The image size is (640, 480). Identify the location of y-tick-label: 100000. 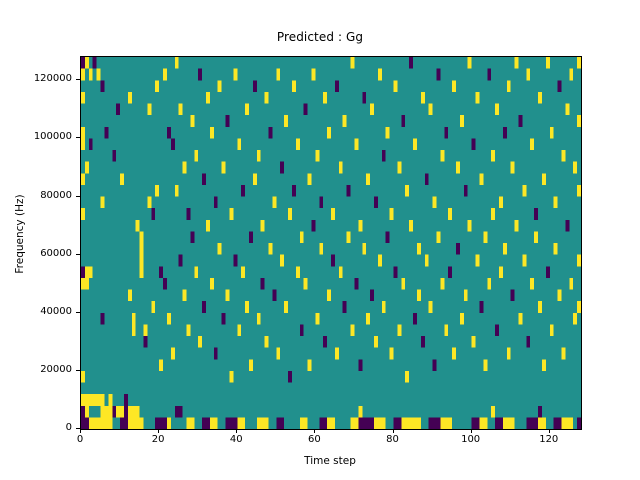
(52, 137).